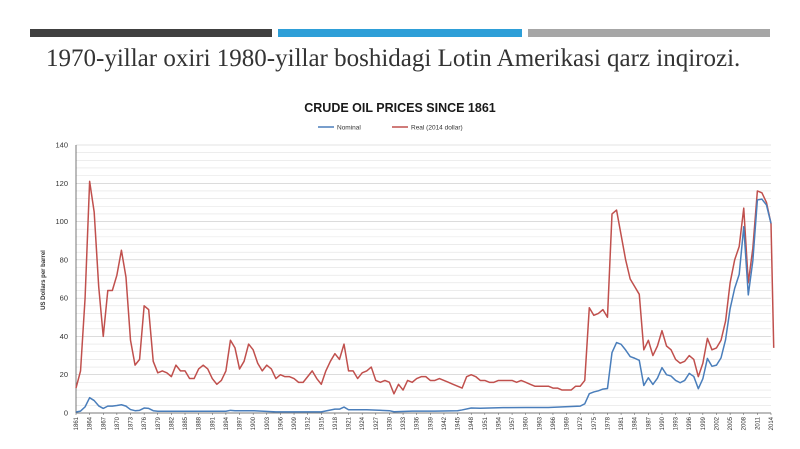  Describe the element at coordinates (377, 423) in the screenshot. I see `x-tick-label: 1927` at that location.